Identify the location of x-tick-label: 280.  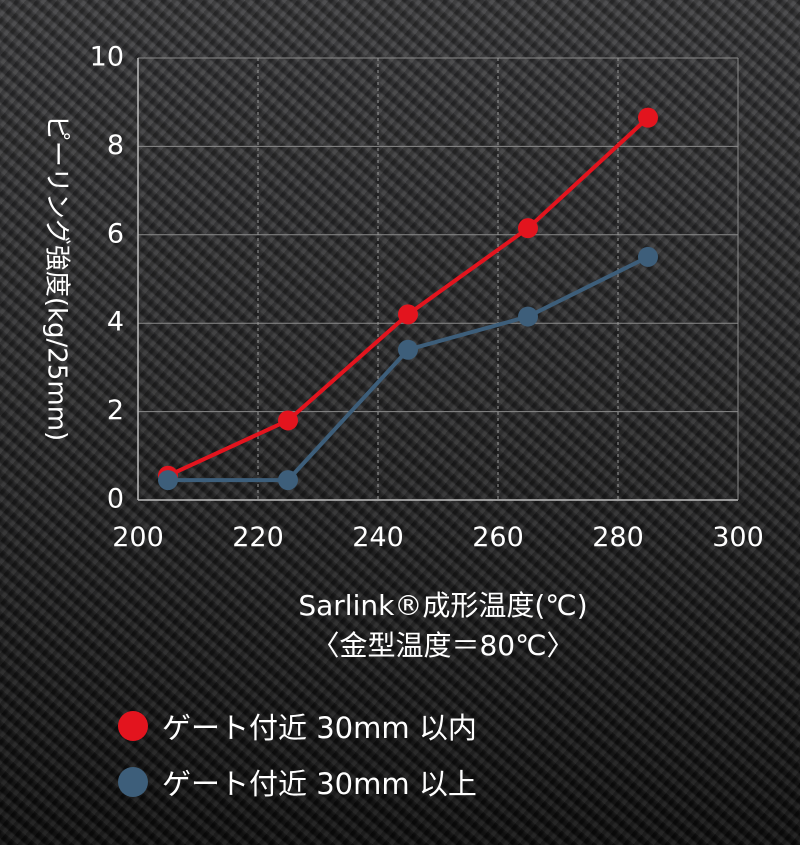
(618, 537).